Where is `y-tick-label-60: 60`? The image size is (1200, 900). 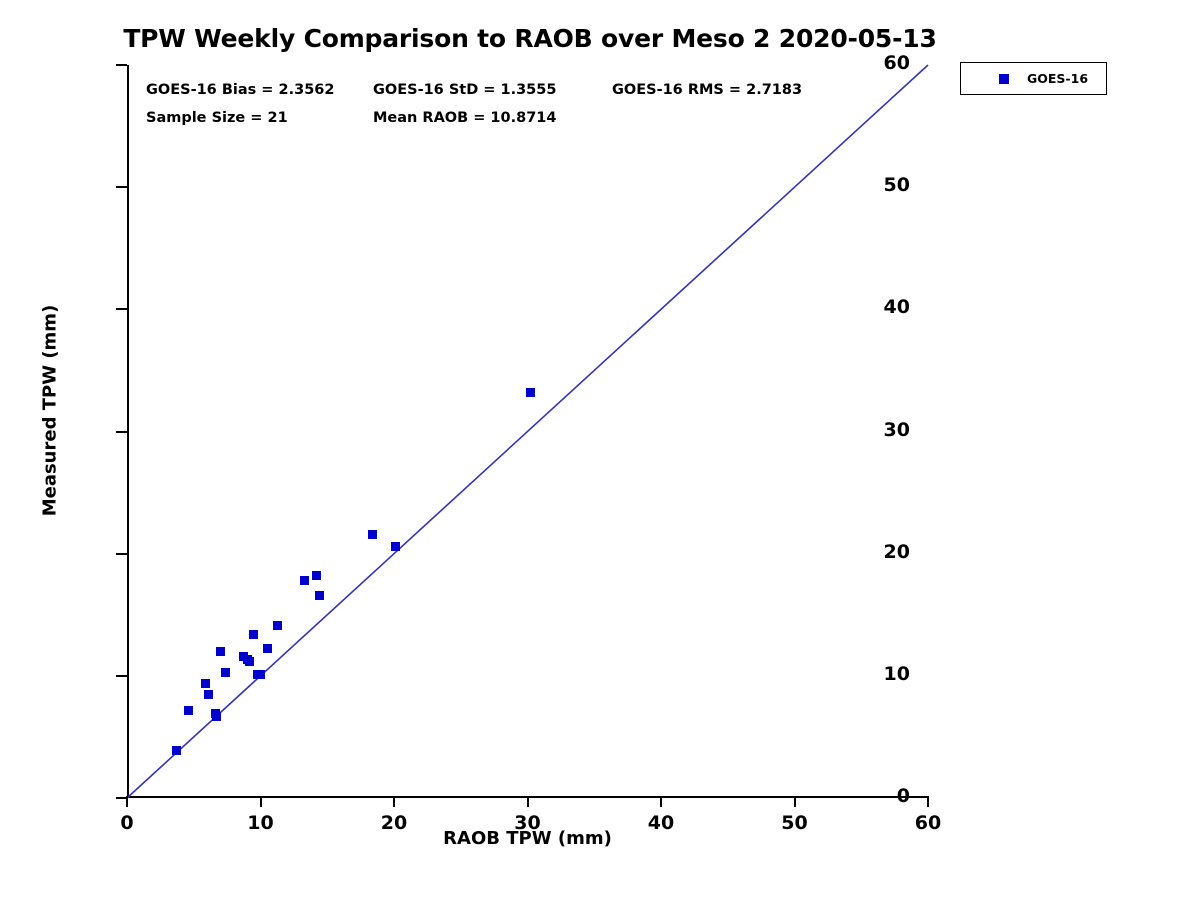 y-tick-label-60: 60 is located at coordinates (896, 63).